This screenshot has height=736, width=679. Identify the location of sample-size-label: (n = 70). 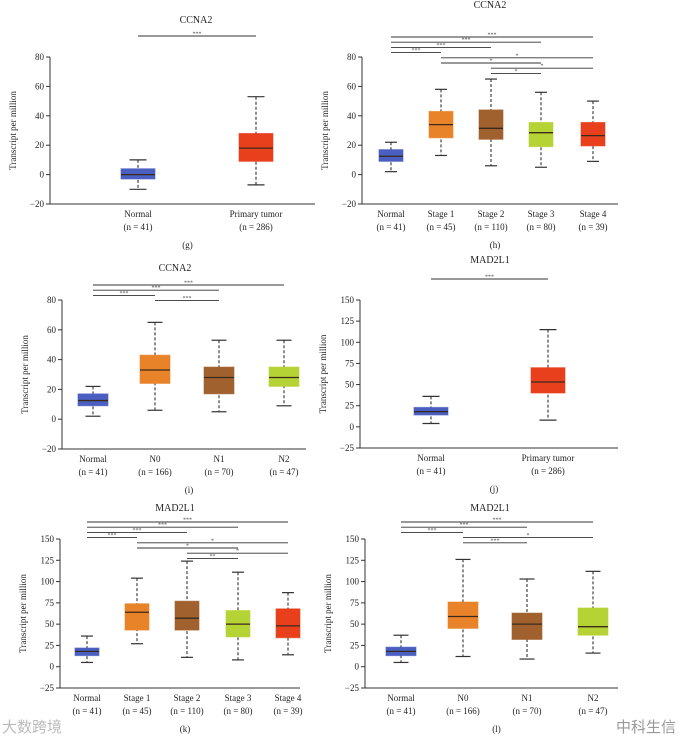
(526, 711).